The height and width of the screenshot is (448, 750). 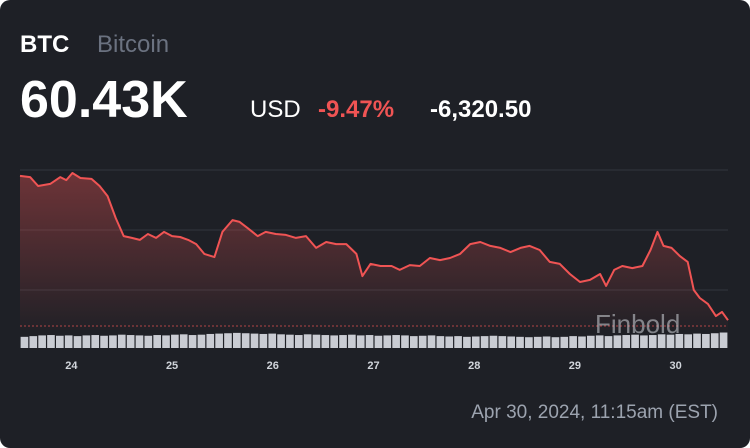 I want to click on x-tick-label: 30, so click(x=676, y=366).